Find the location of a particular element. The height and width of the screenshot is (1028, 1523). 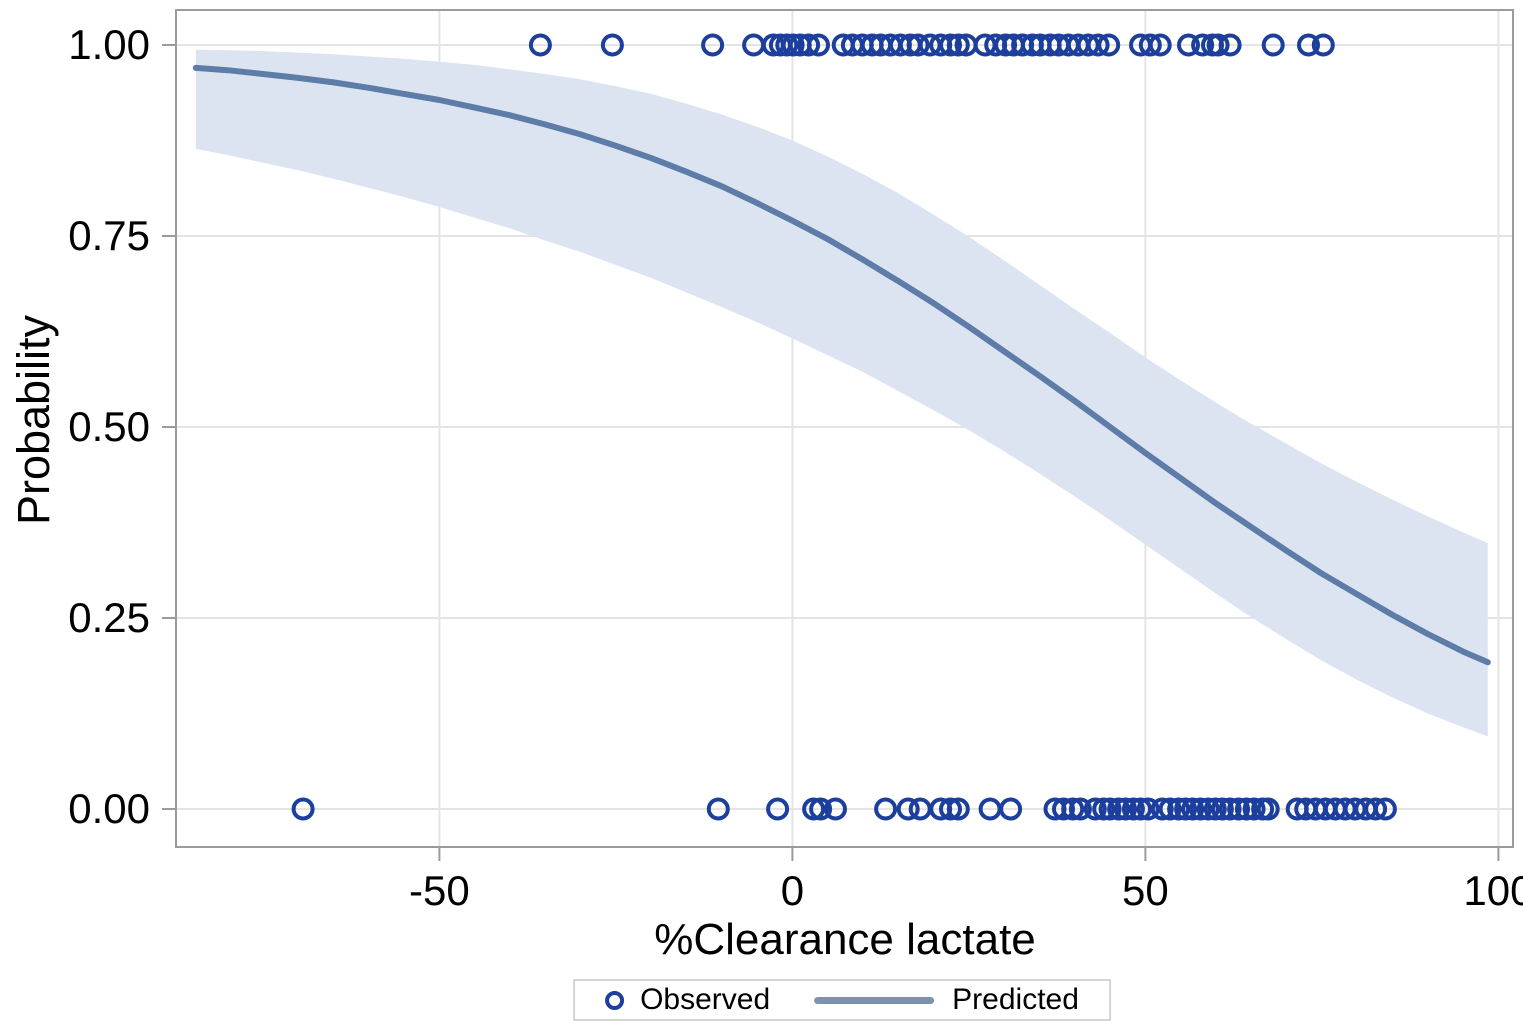

x-tick-label: 100 is located at coordinates (1493, 890).